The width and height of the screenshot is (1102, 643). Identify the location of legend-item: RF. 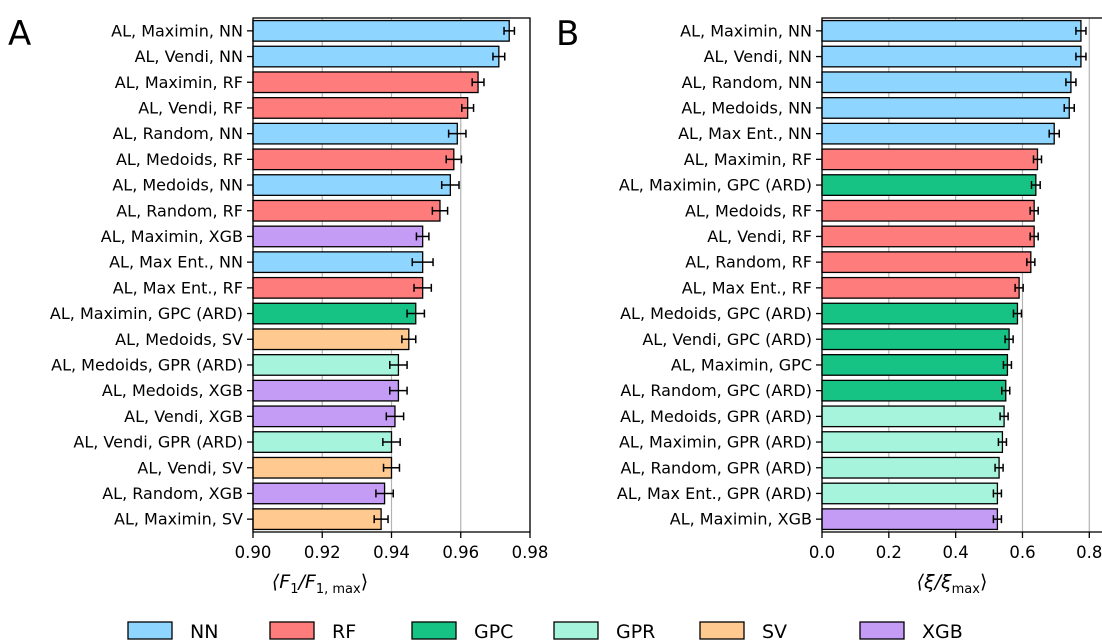
(312, 632).